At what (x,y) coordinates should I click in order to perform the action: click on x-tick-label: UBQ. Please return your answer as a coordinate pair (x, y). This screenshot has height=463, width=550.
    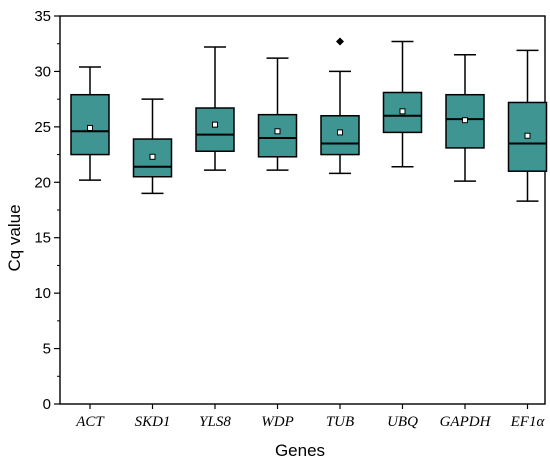
    Looking at the image, I should click on (402, 422).